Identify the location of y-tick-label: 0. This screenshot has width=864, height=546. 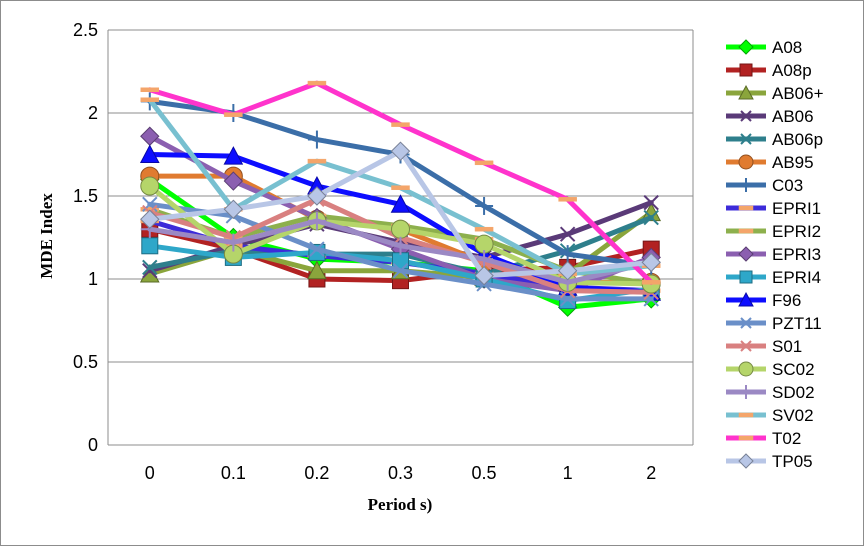
(93, 445).